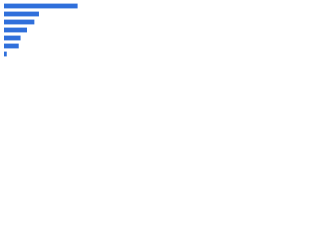 The image size is (320, 240). I want to click on chart, so click(50, 35).